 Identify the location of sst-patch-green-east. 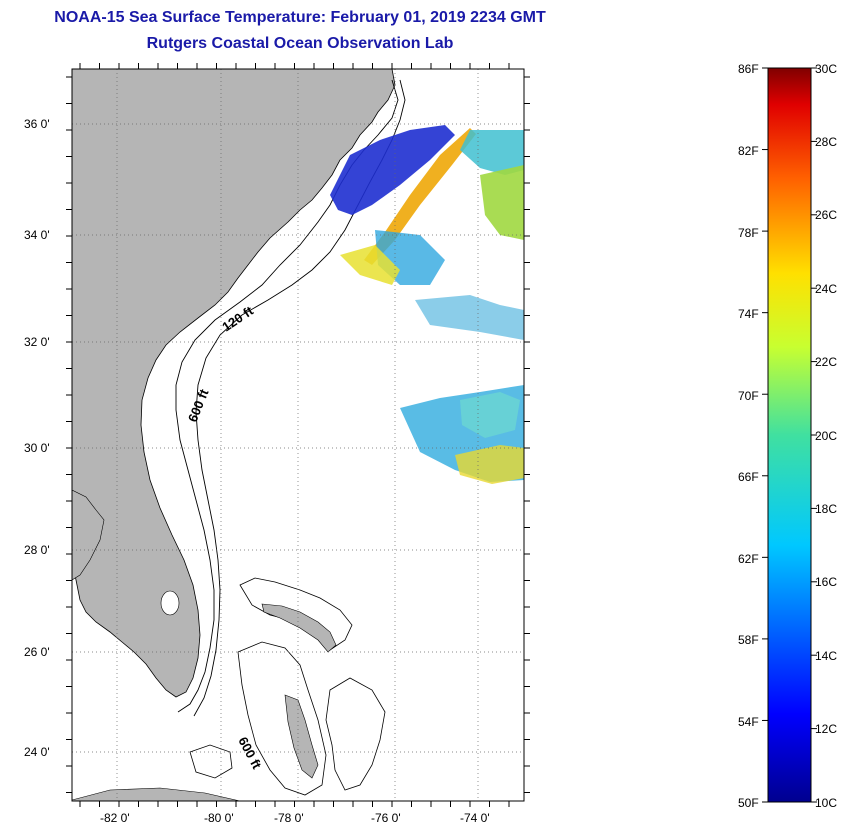
(502, 202).